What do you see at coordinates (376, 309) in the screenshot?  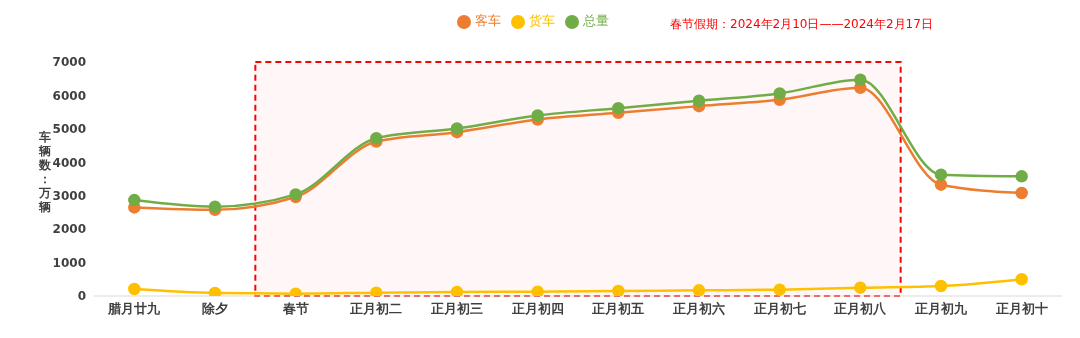 I see `x-tick-label: 正月初二` at bounding box center [376, 309].